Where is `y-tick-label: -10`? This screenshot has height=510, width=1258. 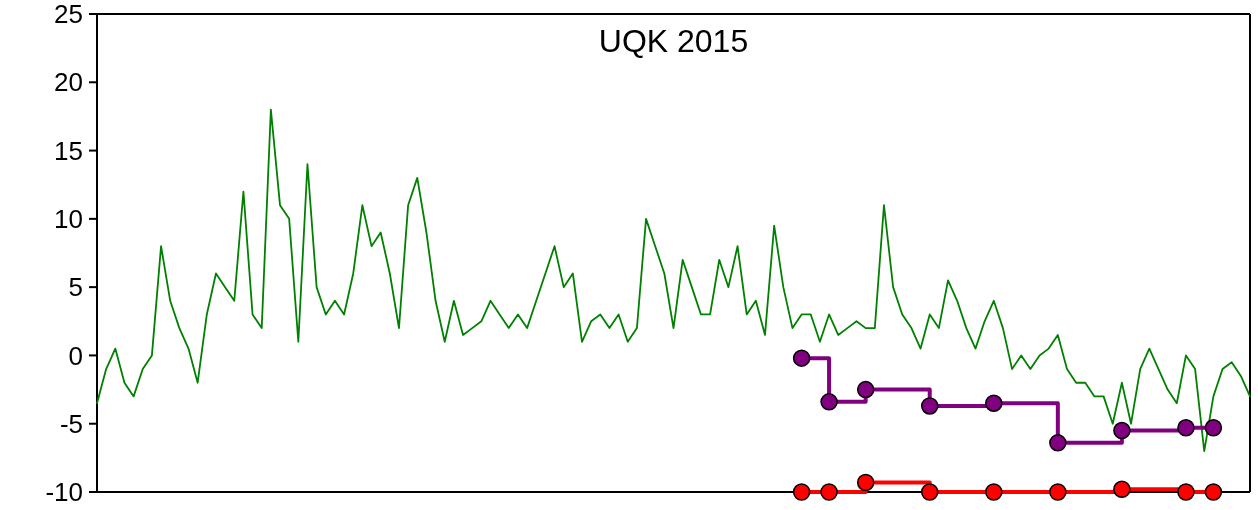 y-tick-label: -10 is located at coordinates (64, 492).